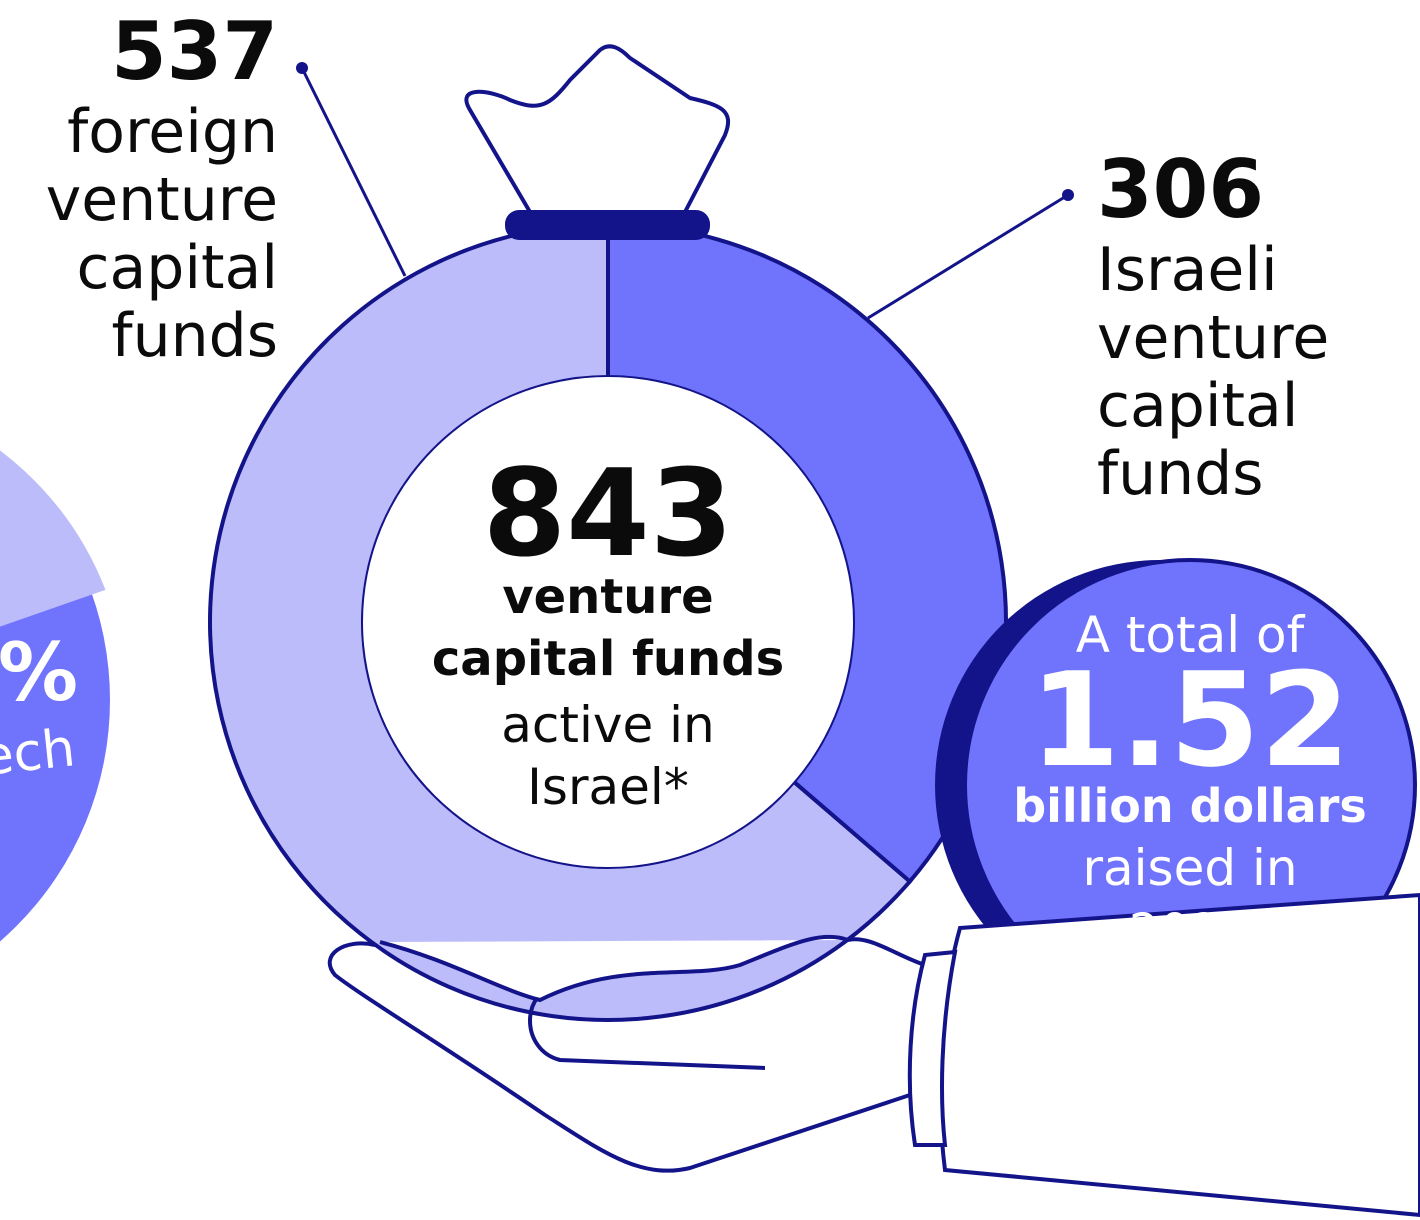  I want to click on value-label: 306, so click(1180, 189).